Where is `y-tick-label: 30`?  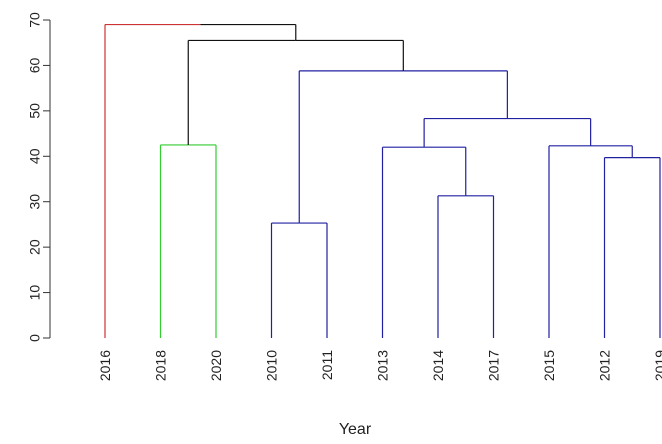
y-tick-label: 30 is located at coordinates (35, 202).